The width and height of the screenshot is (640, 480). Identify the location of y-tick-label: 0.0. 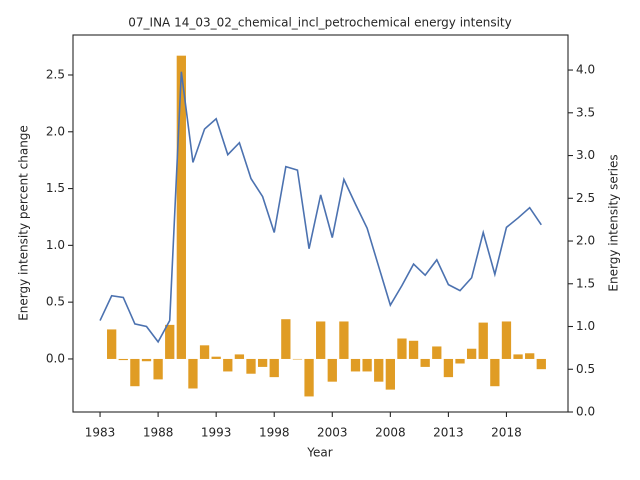
(55, 358).